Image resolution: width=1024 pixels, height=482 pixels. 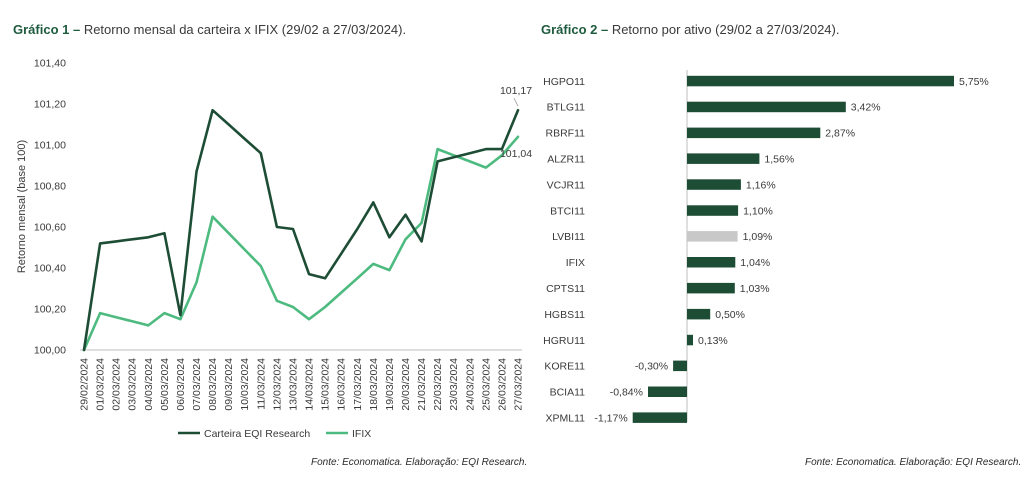 I want to click on x-tick-label: 27/03/2024, so click(x=519, y=384).